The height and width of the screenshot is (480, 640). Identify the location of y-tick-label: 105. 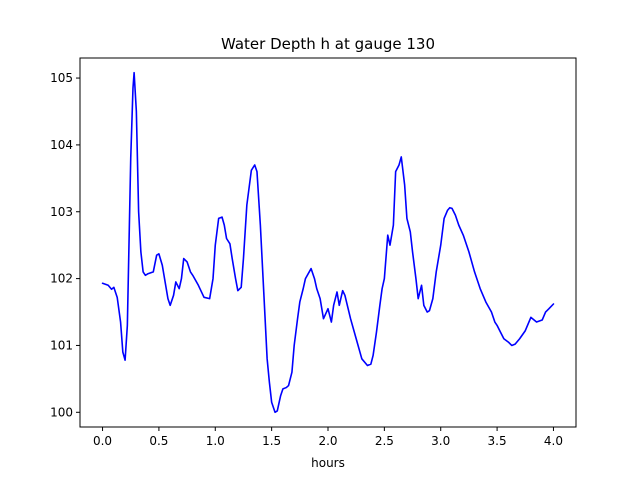
(61, 78).